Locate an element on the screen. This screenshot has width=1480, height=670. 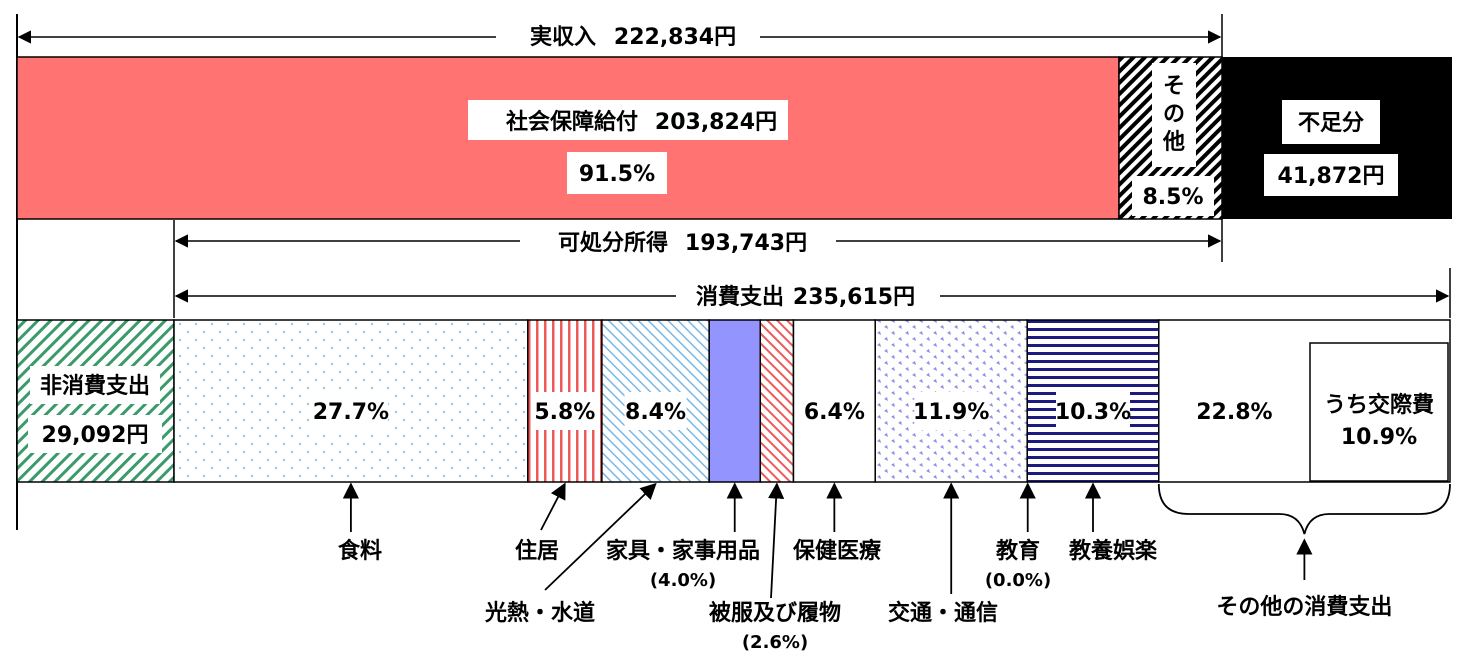
category-name-2: 光熱・水道 is located at coordinates (539, 613).